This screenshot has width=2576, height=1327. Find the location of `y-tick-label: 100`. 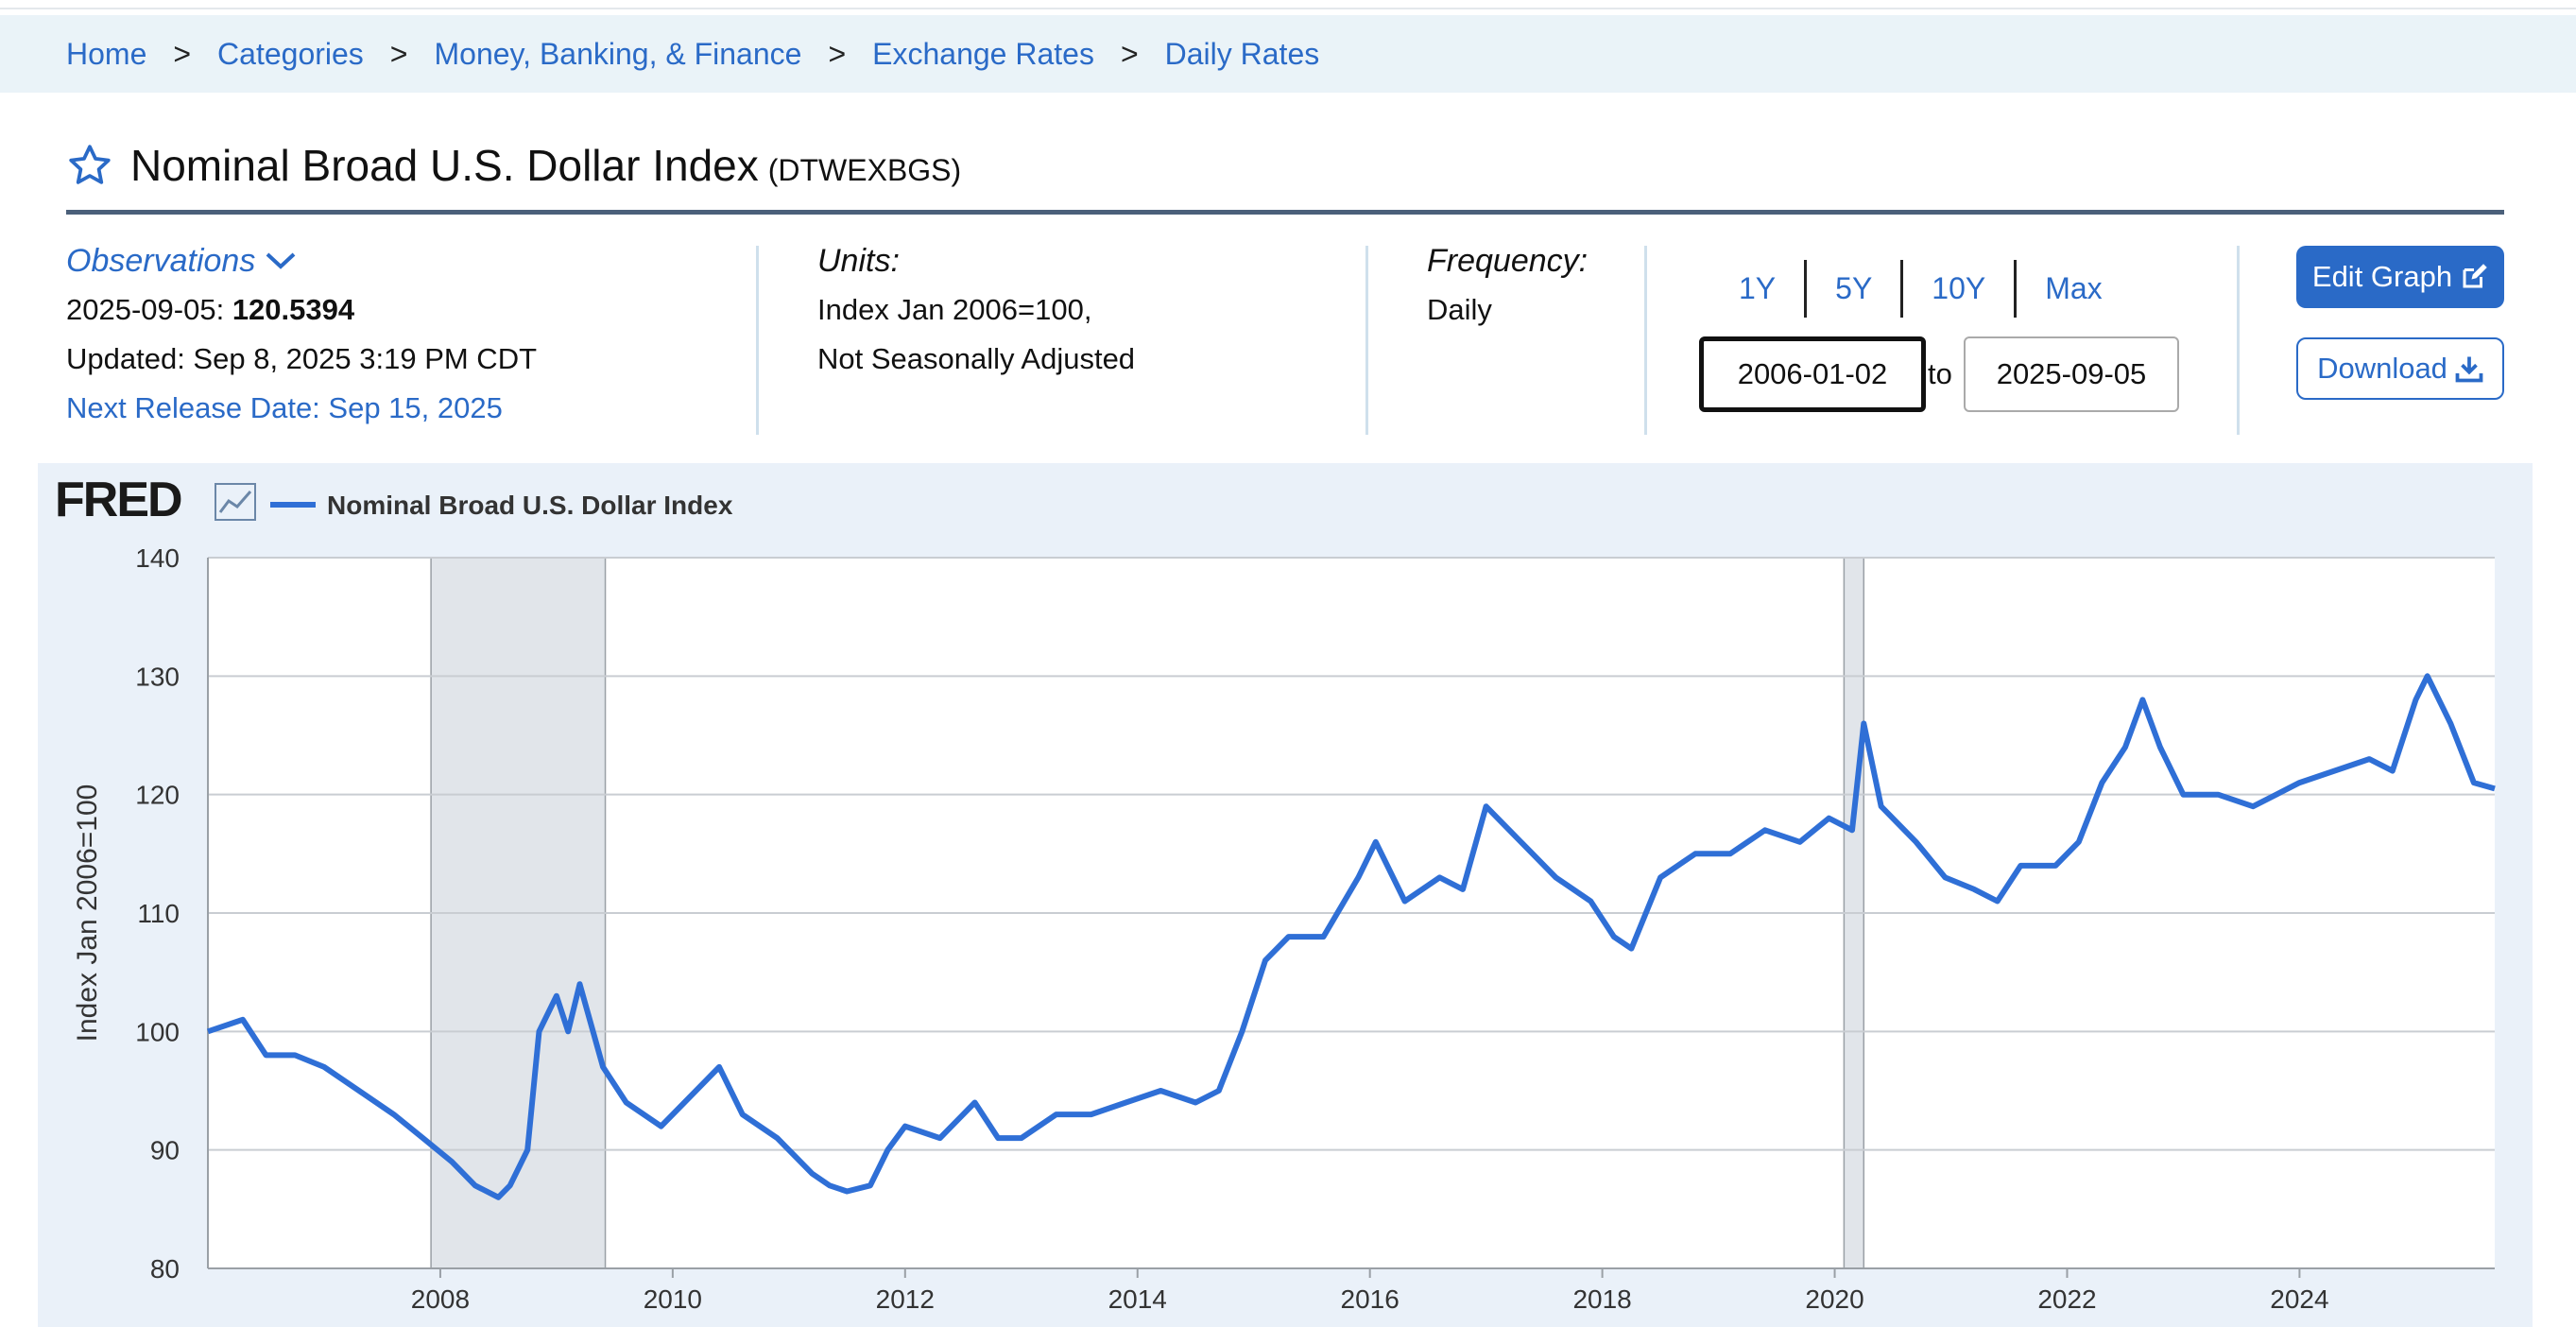

y-tick-label: 100 is located at coordinates (157, 1031).